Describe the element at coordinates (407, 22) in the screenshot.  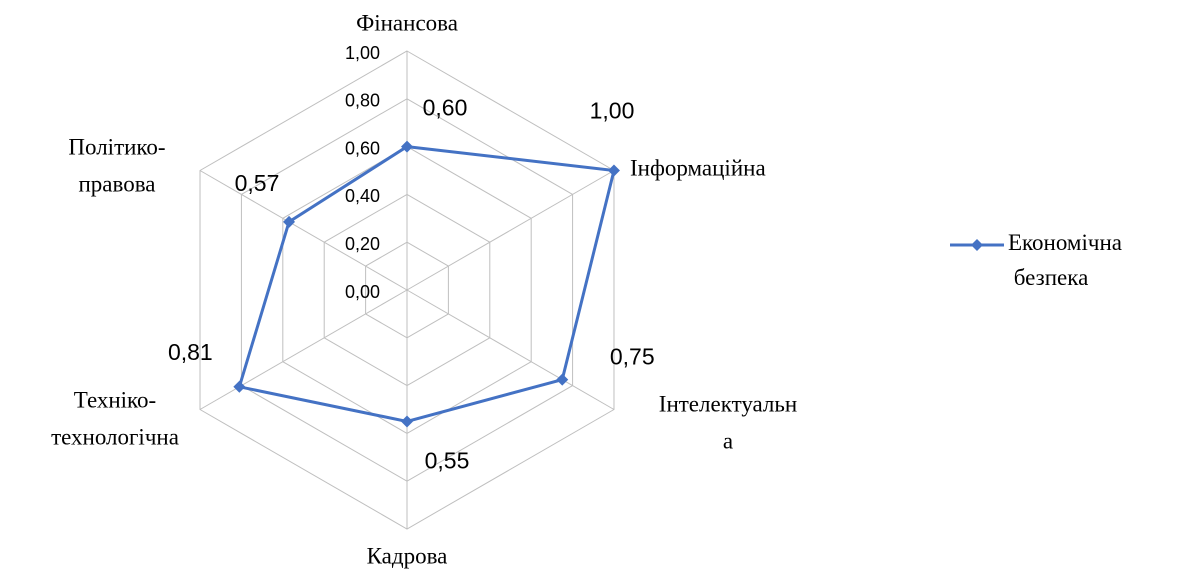
I see `category-label: Фінансова` at that location.